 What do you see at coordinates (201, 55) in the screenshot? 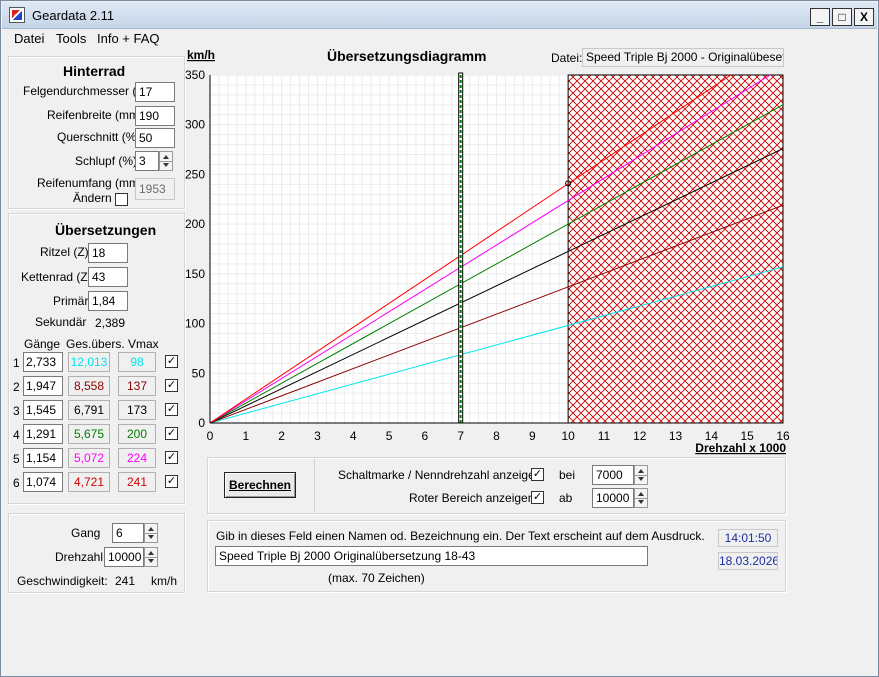
I see `y-axis-label: km/h` at bounding box center [201, 55].